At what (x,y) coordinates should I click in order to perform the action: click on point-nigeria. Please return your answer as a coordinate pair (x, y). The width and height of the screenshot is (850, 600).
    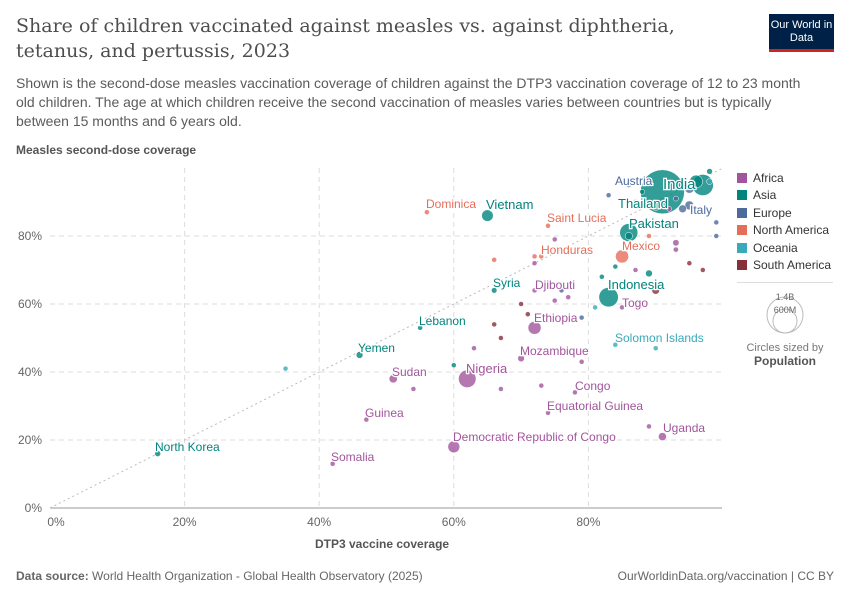
    Looking at the image, I should click on (467, 378).